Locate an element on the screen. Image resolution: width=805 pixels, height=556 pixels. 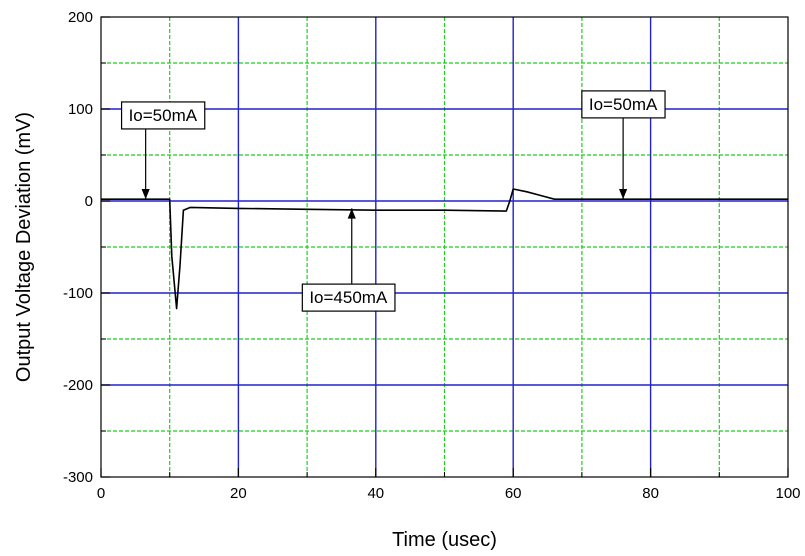
annotation-label: Io=450mA is located at coordinates (348, 297).